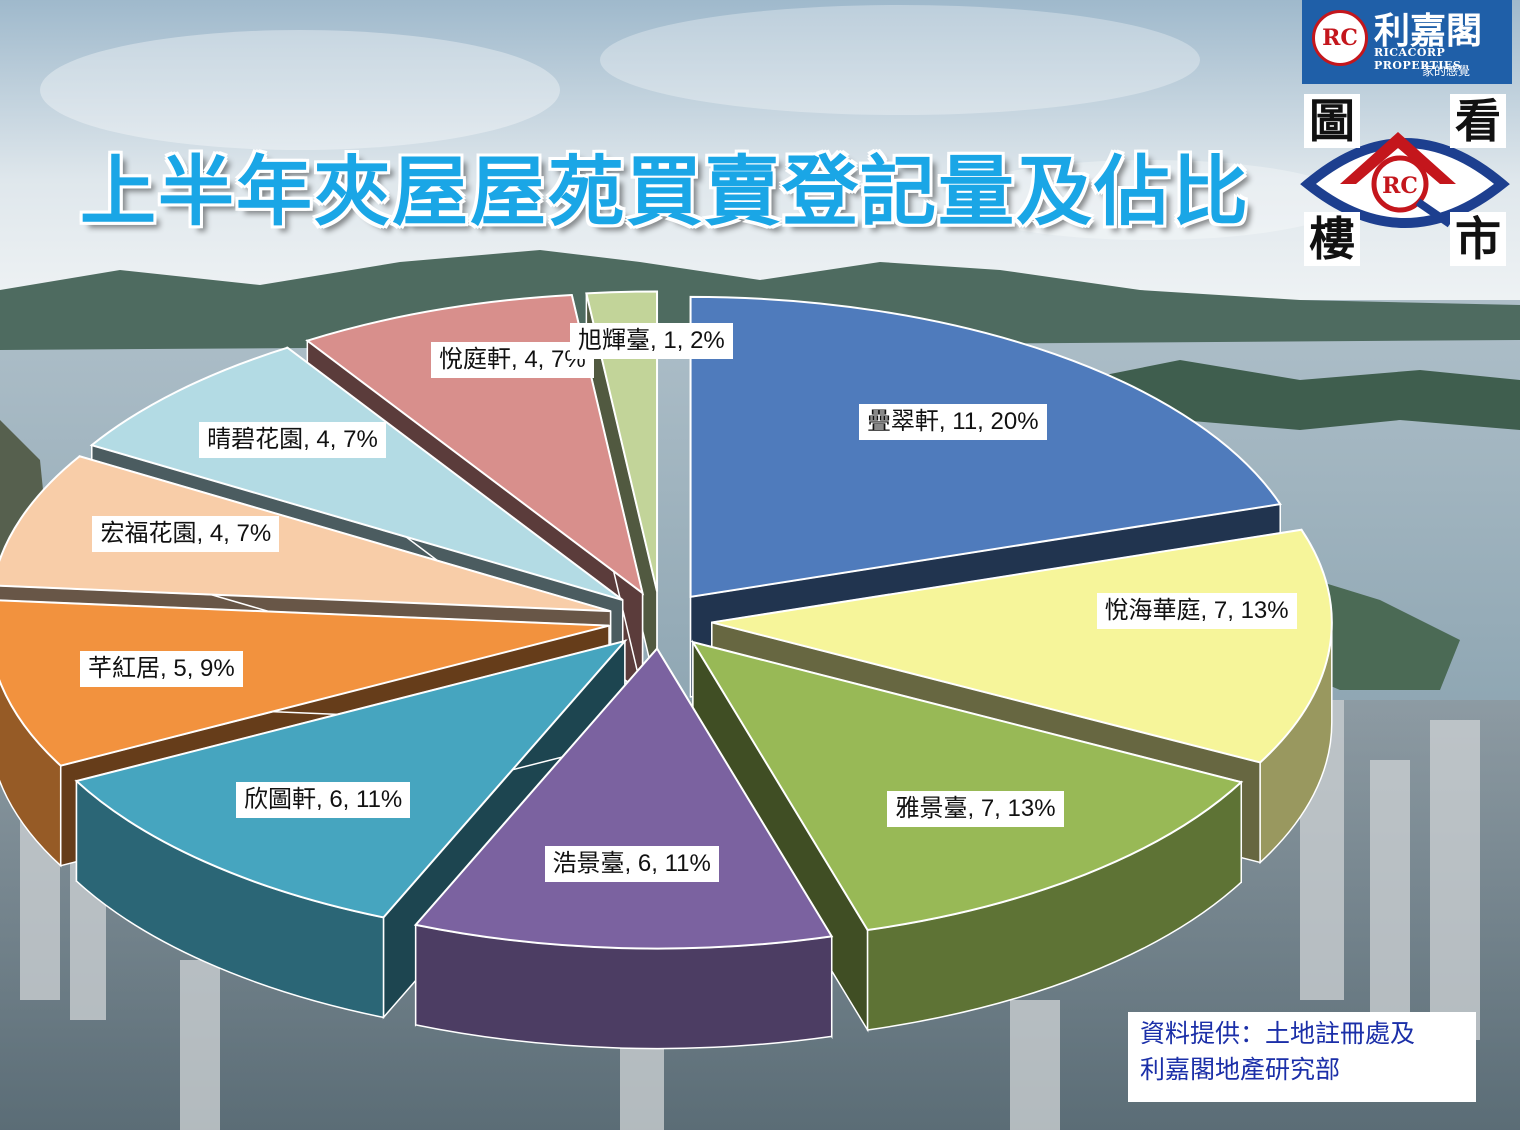 This screenshot has height=1130, width=1520. What do you see at coordinates (323, 800) in the screenshot?
I see `slice-label-5: 欣圖軒, 6, 11%` at bounding box center [323, 800].